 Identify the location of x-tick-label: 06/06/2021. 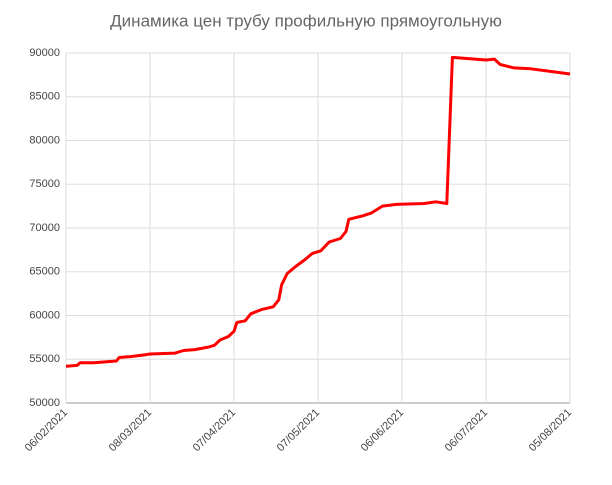
(382, 430).